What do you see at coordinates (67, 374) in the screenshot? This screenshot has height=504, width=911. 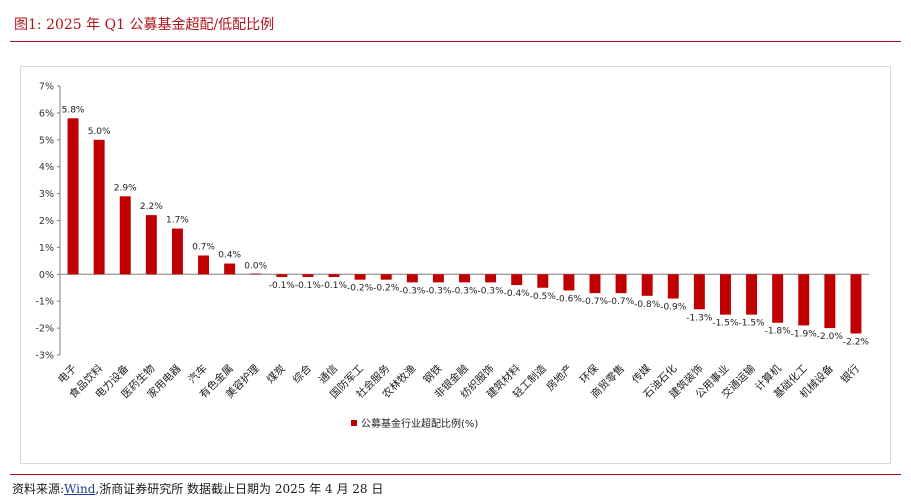 I see `x-tick-label: 电子` at bounding box center [67, 374].